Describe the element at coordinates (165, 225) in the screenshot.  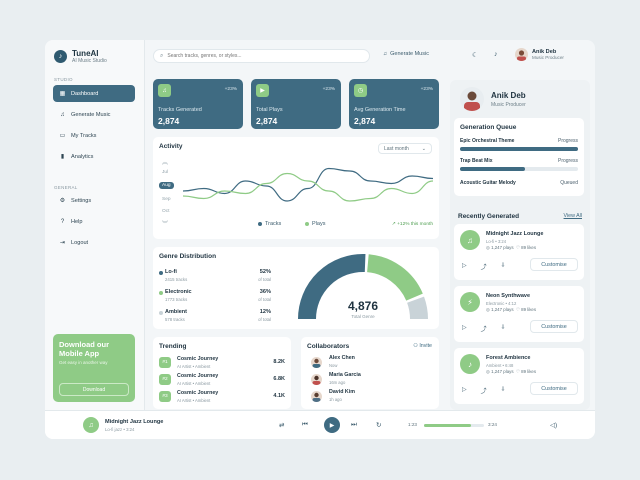
I see `chevron-down-icon: ︾` at that location.